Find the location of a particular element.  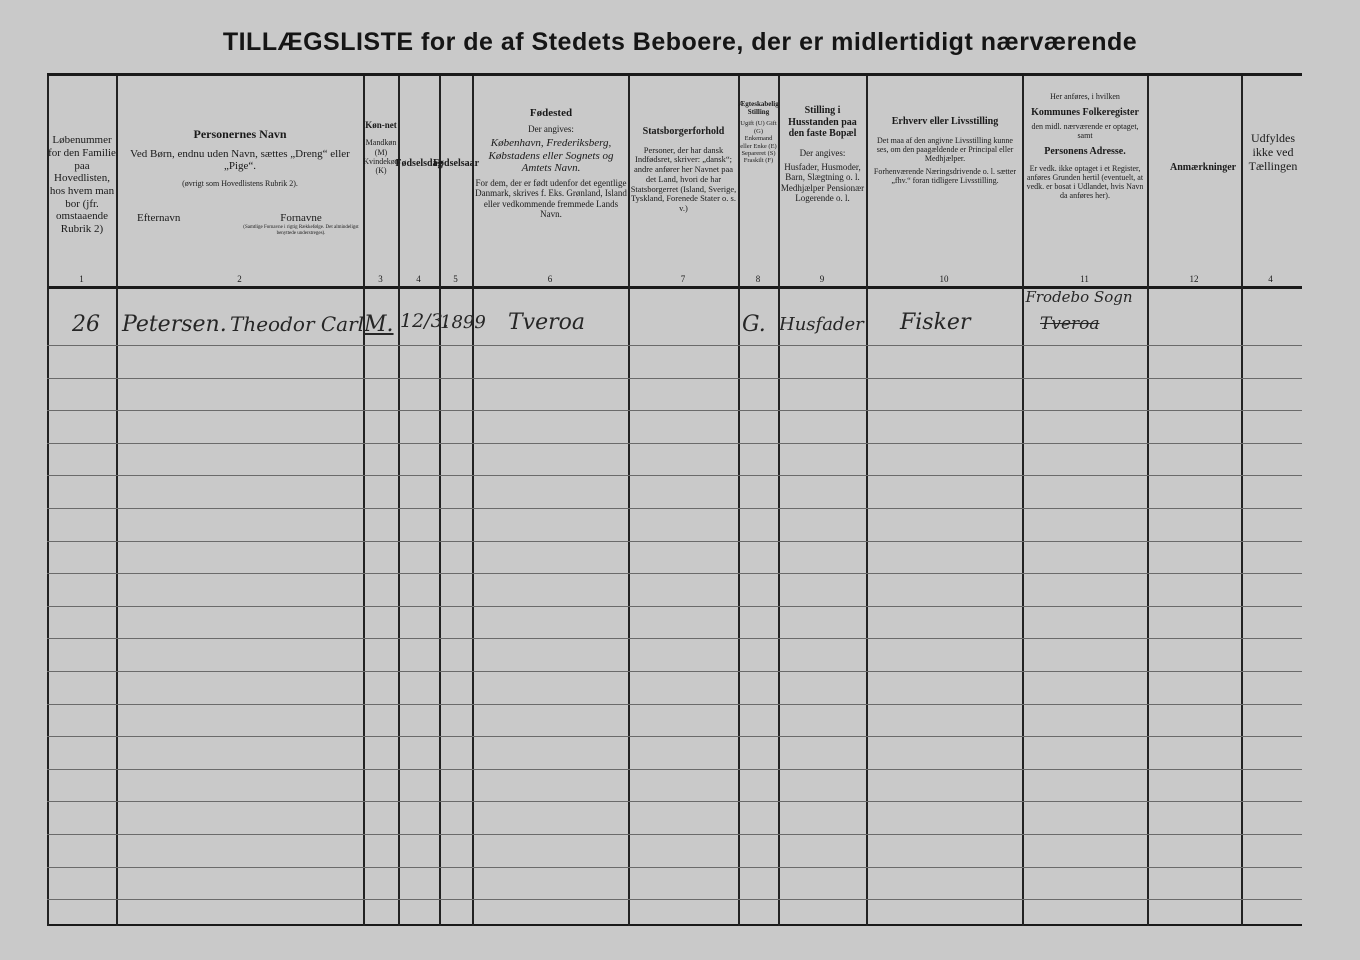

header-col-5: Fødselsaar is located at coordinates (456, 175).